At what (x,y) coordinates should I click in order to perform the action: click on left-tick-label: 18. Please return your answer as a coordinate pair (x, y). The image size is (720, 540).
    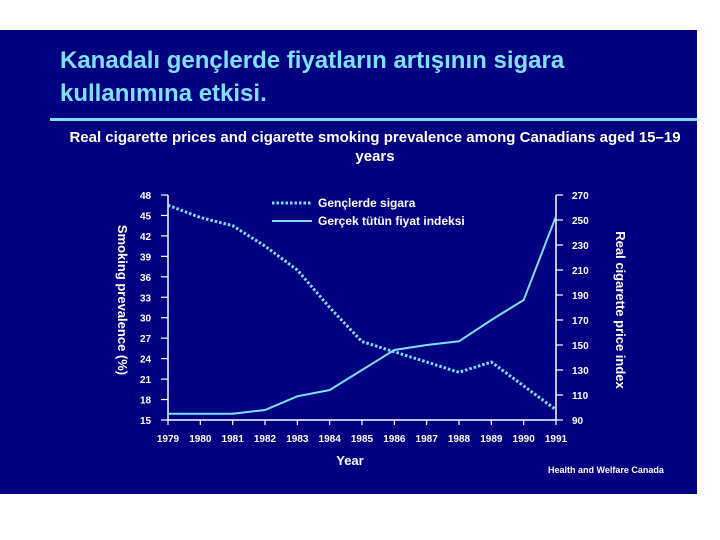
    Looking at the image, I should click on (146, 401).